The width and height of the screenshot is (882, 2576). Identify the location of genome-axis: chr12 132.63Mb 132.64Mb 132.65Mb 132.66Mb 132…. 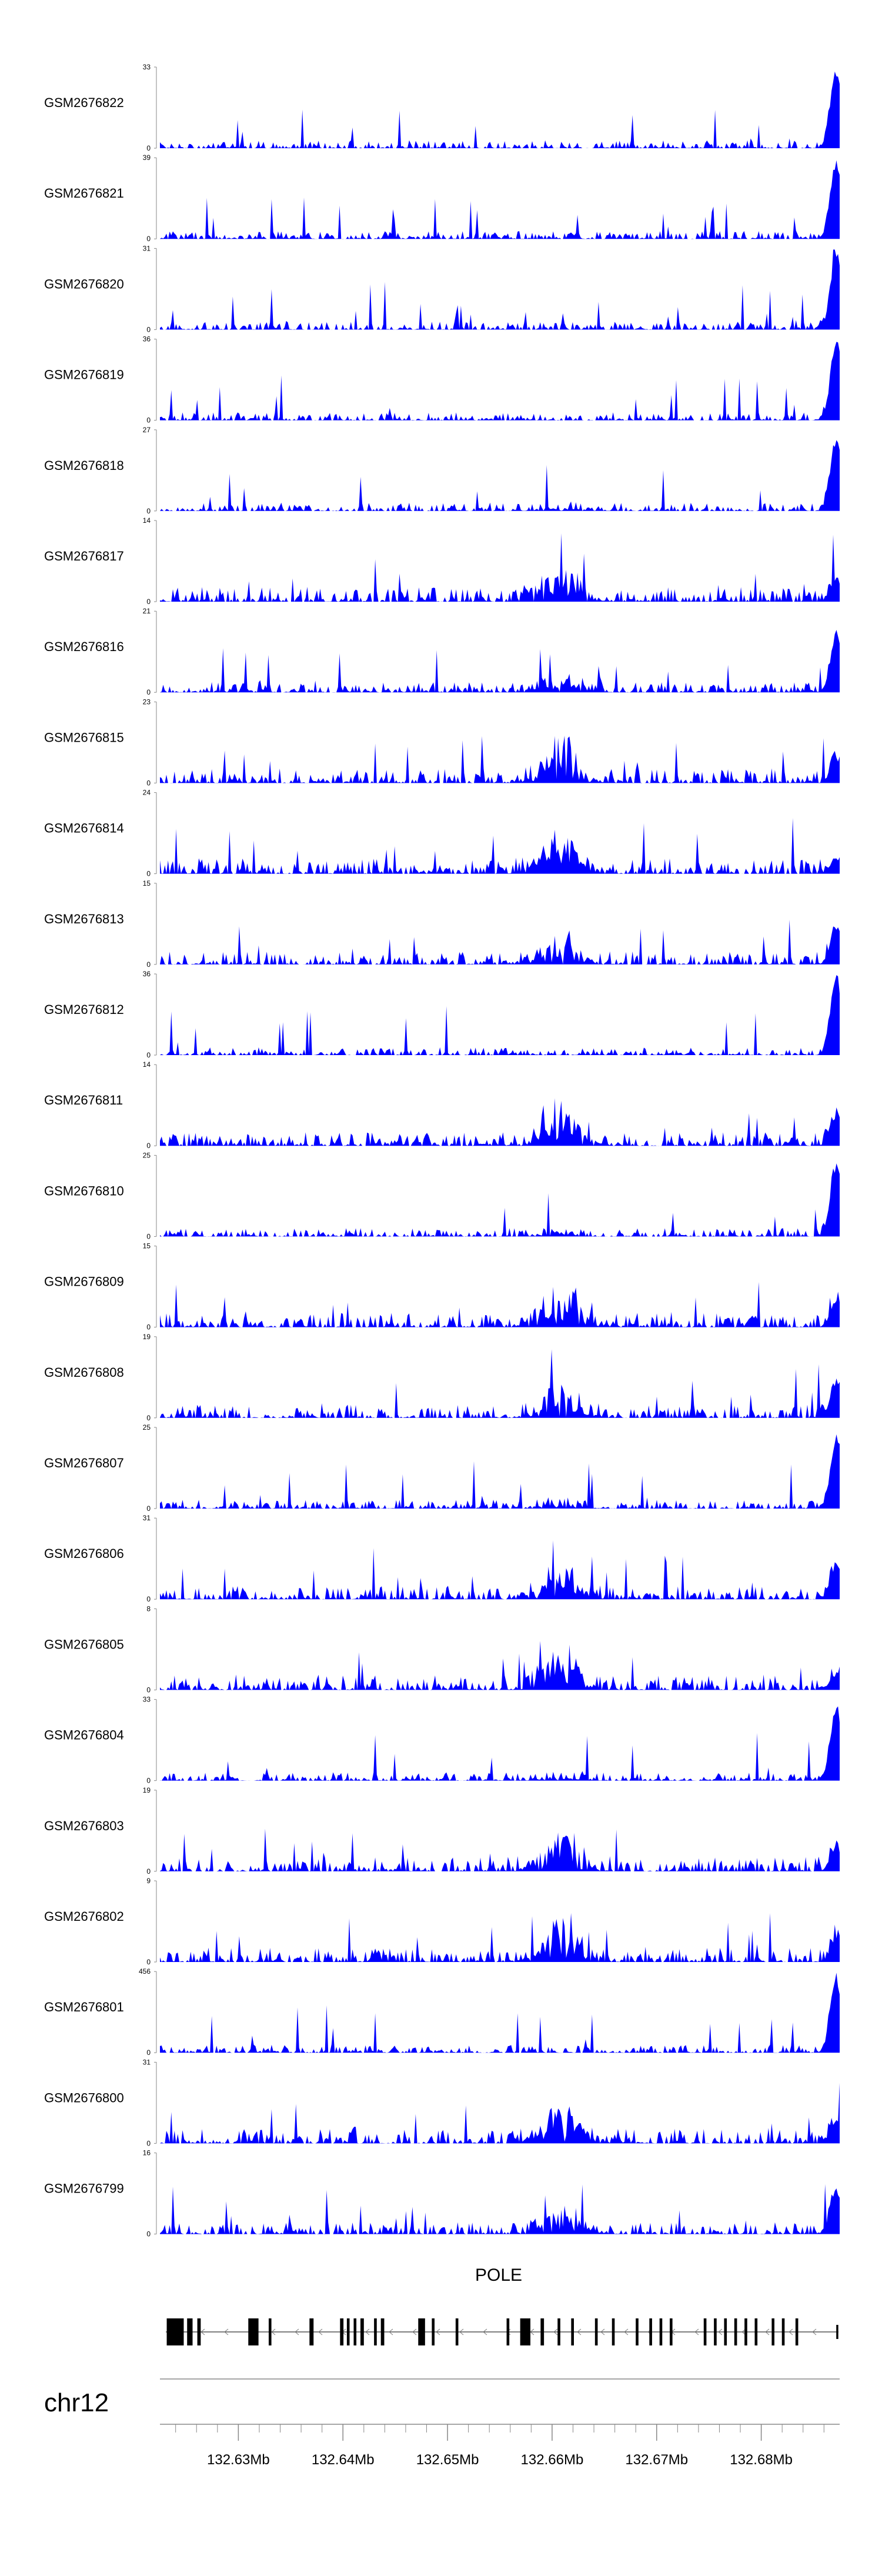
(442, 2423).